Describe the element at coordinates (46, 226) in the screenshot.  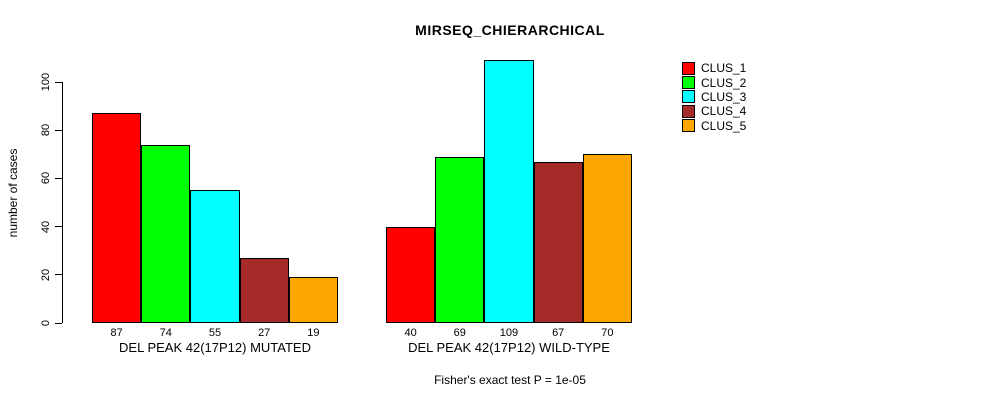
I see `y-axis-tick-label: 40` at that location.